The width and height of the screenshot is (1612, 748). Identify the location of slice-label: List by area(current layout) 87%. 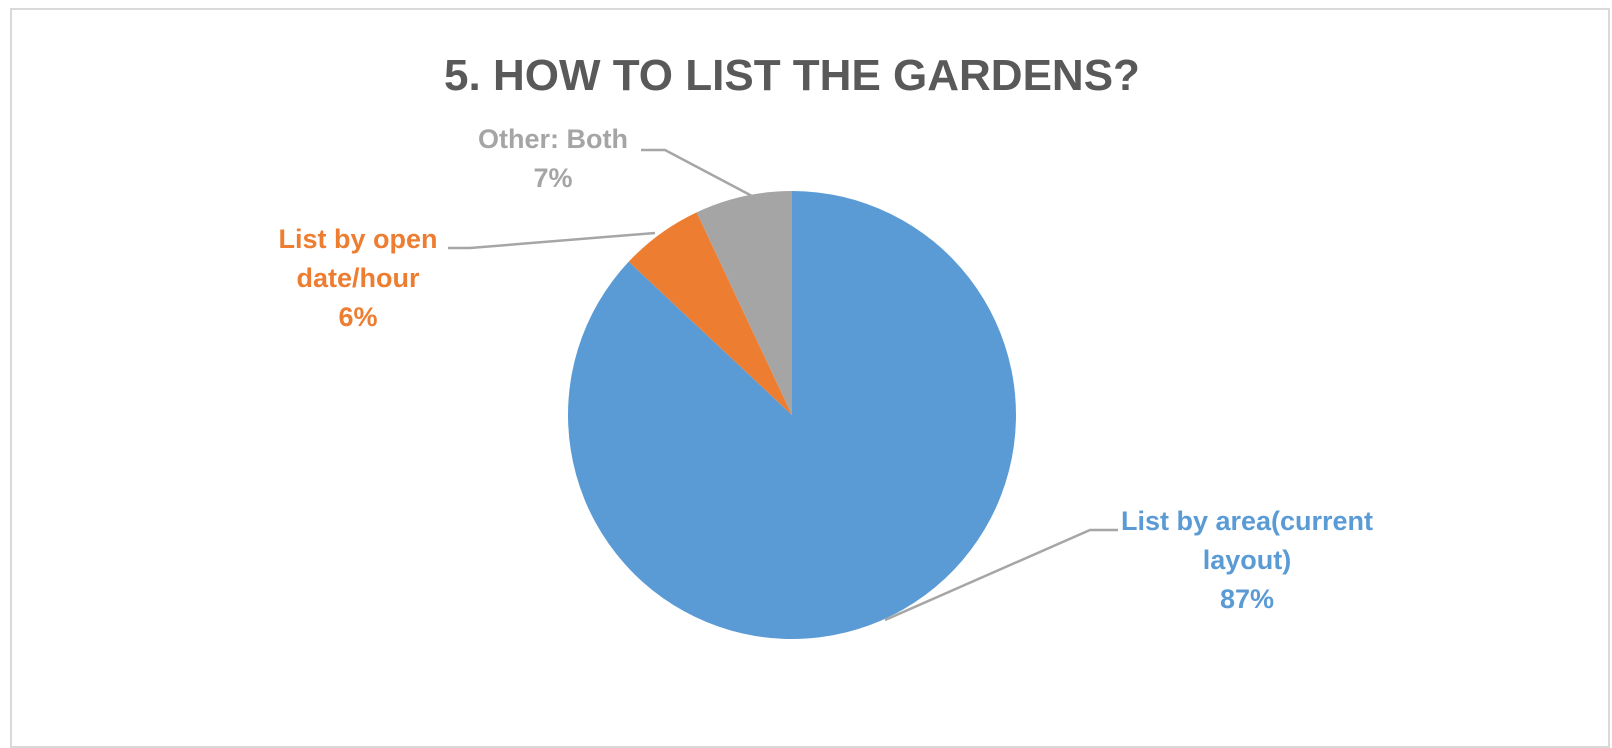
(1247, 560).